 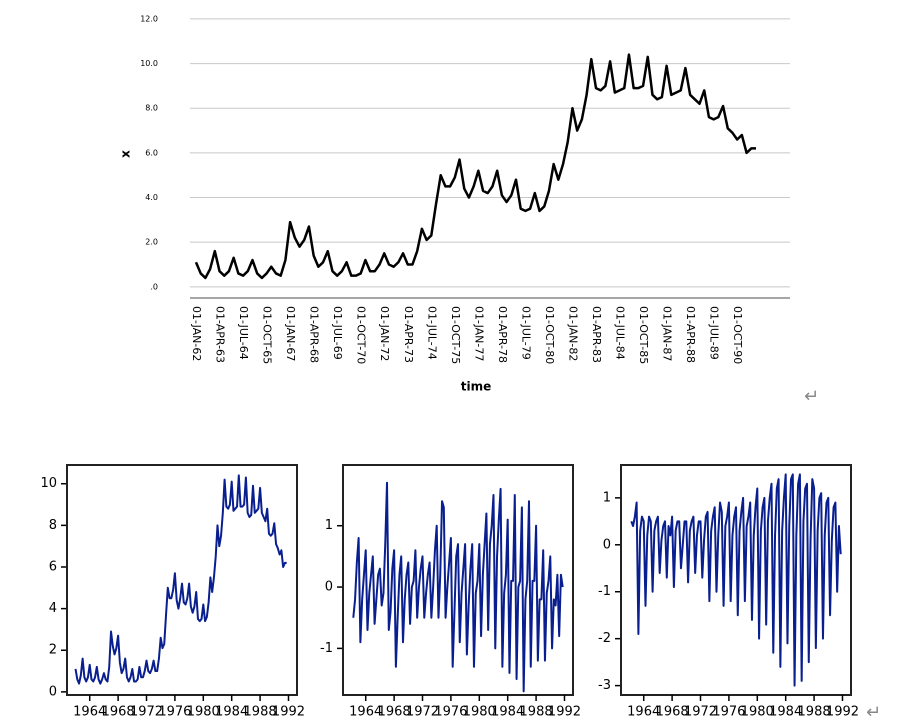 I want to click on x-tick-label: 01-JAN-72, so click(x=384, y=333).